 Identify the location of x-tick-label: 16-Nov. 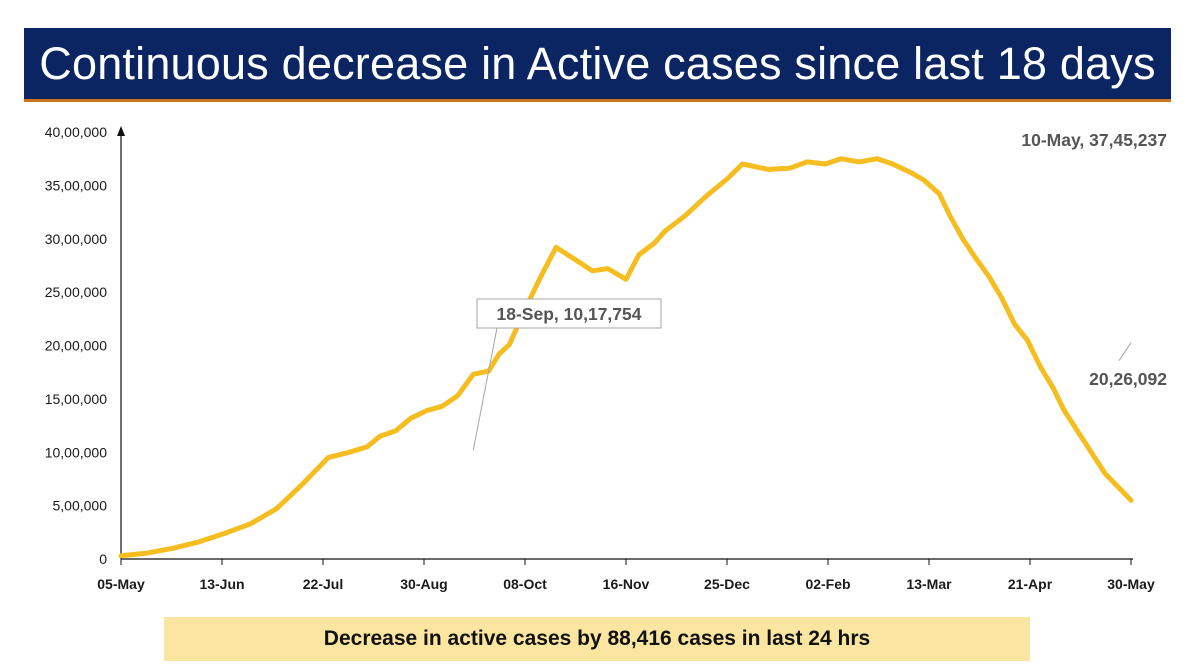
(626, 584).